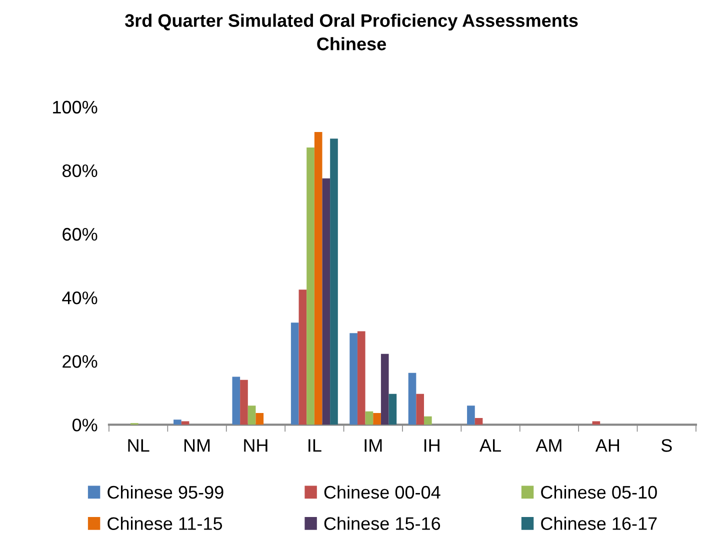 Image resolution: width=703 pixels, height=548 pixels. Describe the element at coordinates (599, 492) in the screenshot. I see `legend-label: Chinese 05-10` at that location.